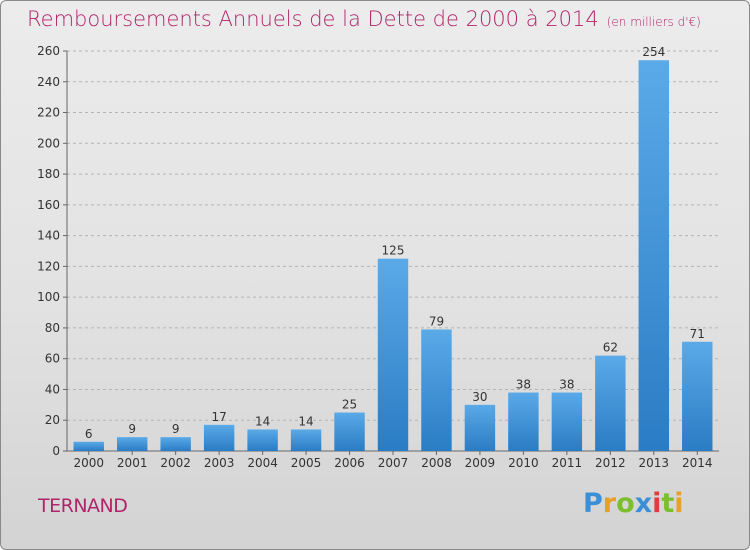  What do you see at coordinates (132, 463) in the screenshot?
I see `x-tick-label: 2001` at bounding box center [132, 463].